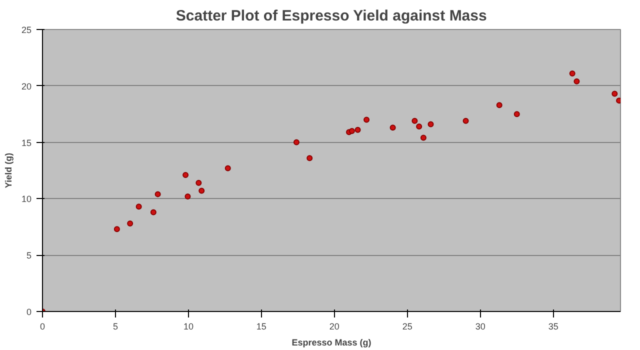 Image resolution: width=640 pixels, height=350 pixels. I want to click on x-tick-label: 30, so click(480, 327).